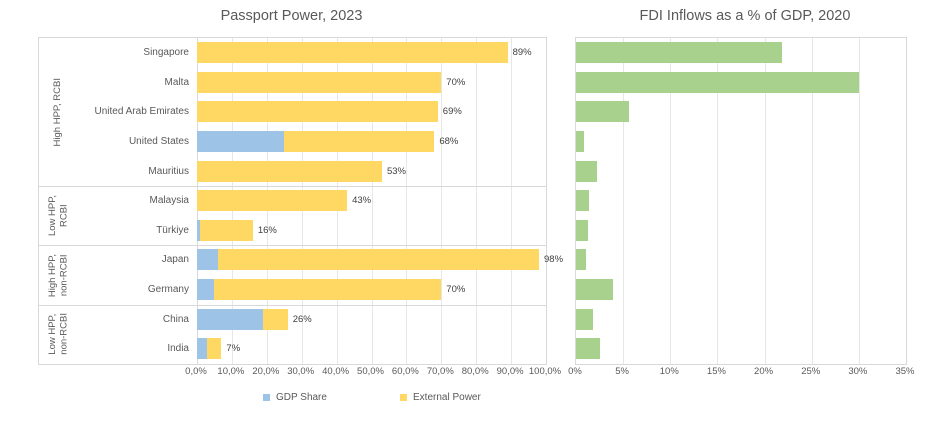 The width and height of the screenshot is (947, 422). What do you see at coordinates (452, 112) in the screenshot?
I see `bar-total-label: 69%` at bounding box center [452, 112].